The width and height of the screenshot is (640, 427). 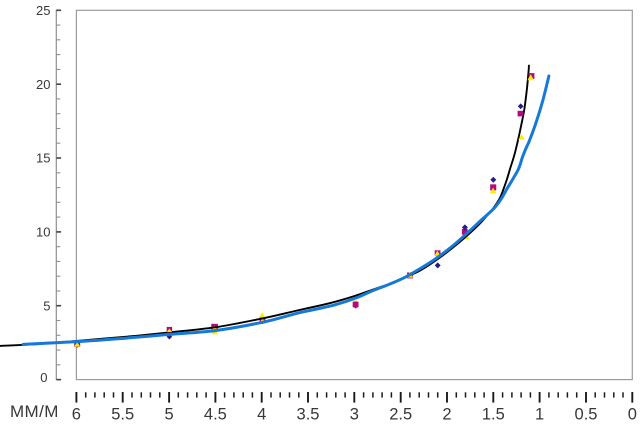 What do you see at coordinates (446, 414) in the screenshot?
I see `svg-text: 2` at bounding box center [446, 414].